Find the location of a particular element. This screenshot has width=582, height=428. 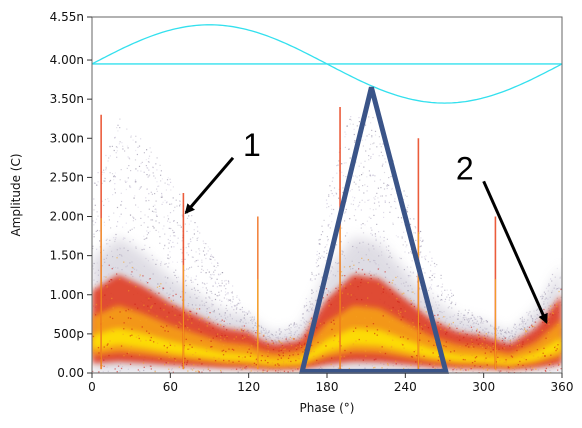

y-tick-label-3: 1.50n is located at coordinates (67, 256).